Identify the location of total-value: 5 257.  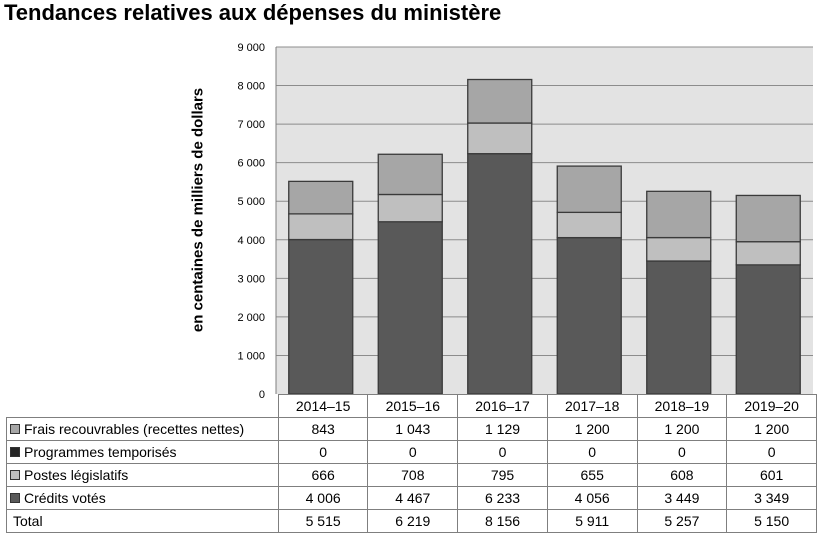
(682, 521).